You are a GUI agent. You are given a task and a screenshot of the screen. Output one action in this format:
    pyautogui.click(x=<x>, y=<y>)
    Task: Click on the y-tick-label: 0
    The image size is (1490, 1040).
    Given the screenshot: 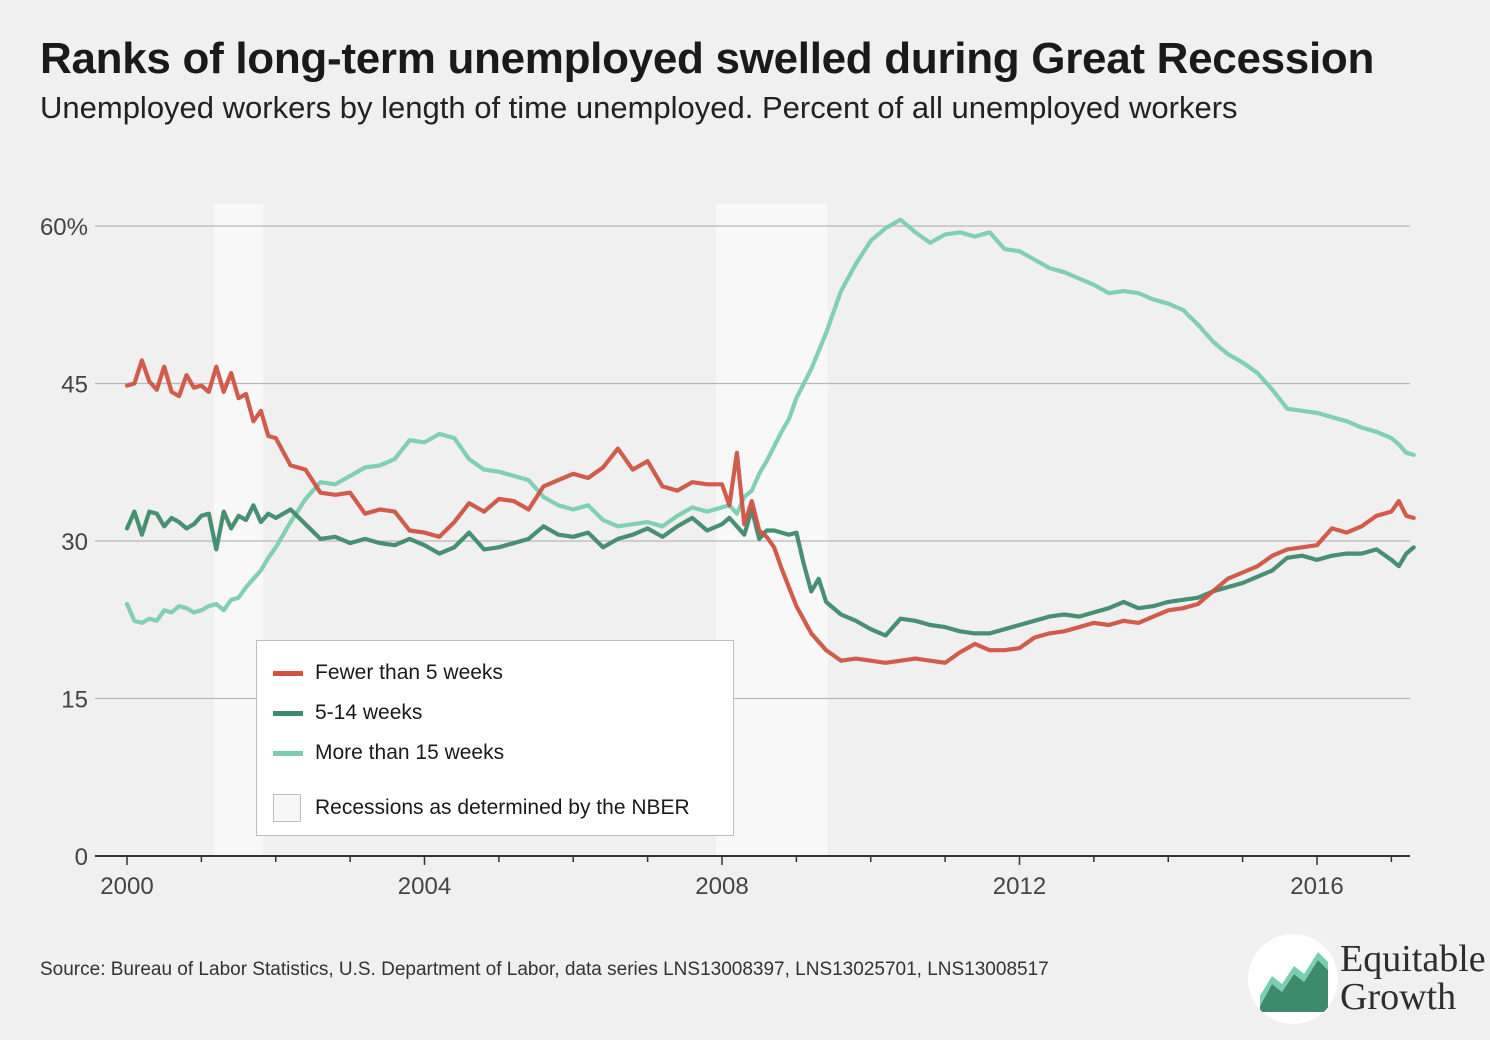 What is the action you would take?
    pyautogui.click(x=81, y=857)
    